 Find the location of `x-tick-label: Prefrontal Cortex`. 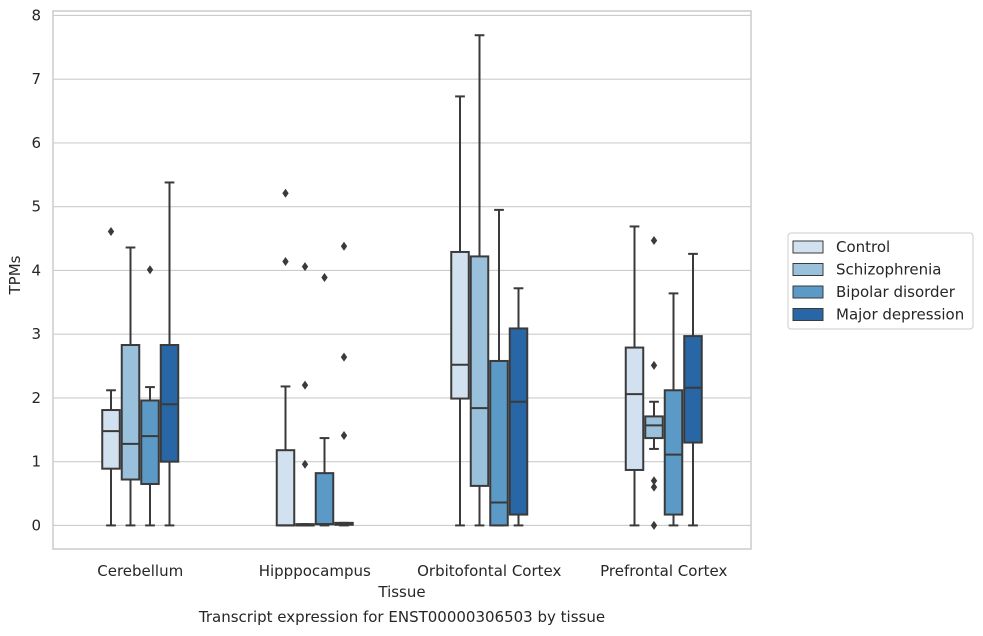

x-tick-label: Prefrontal Cortex is located at coordinates (663, 571).